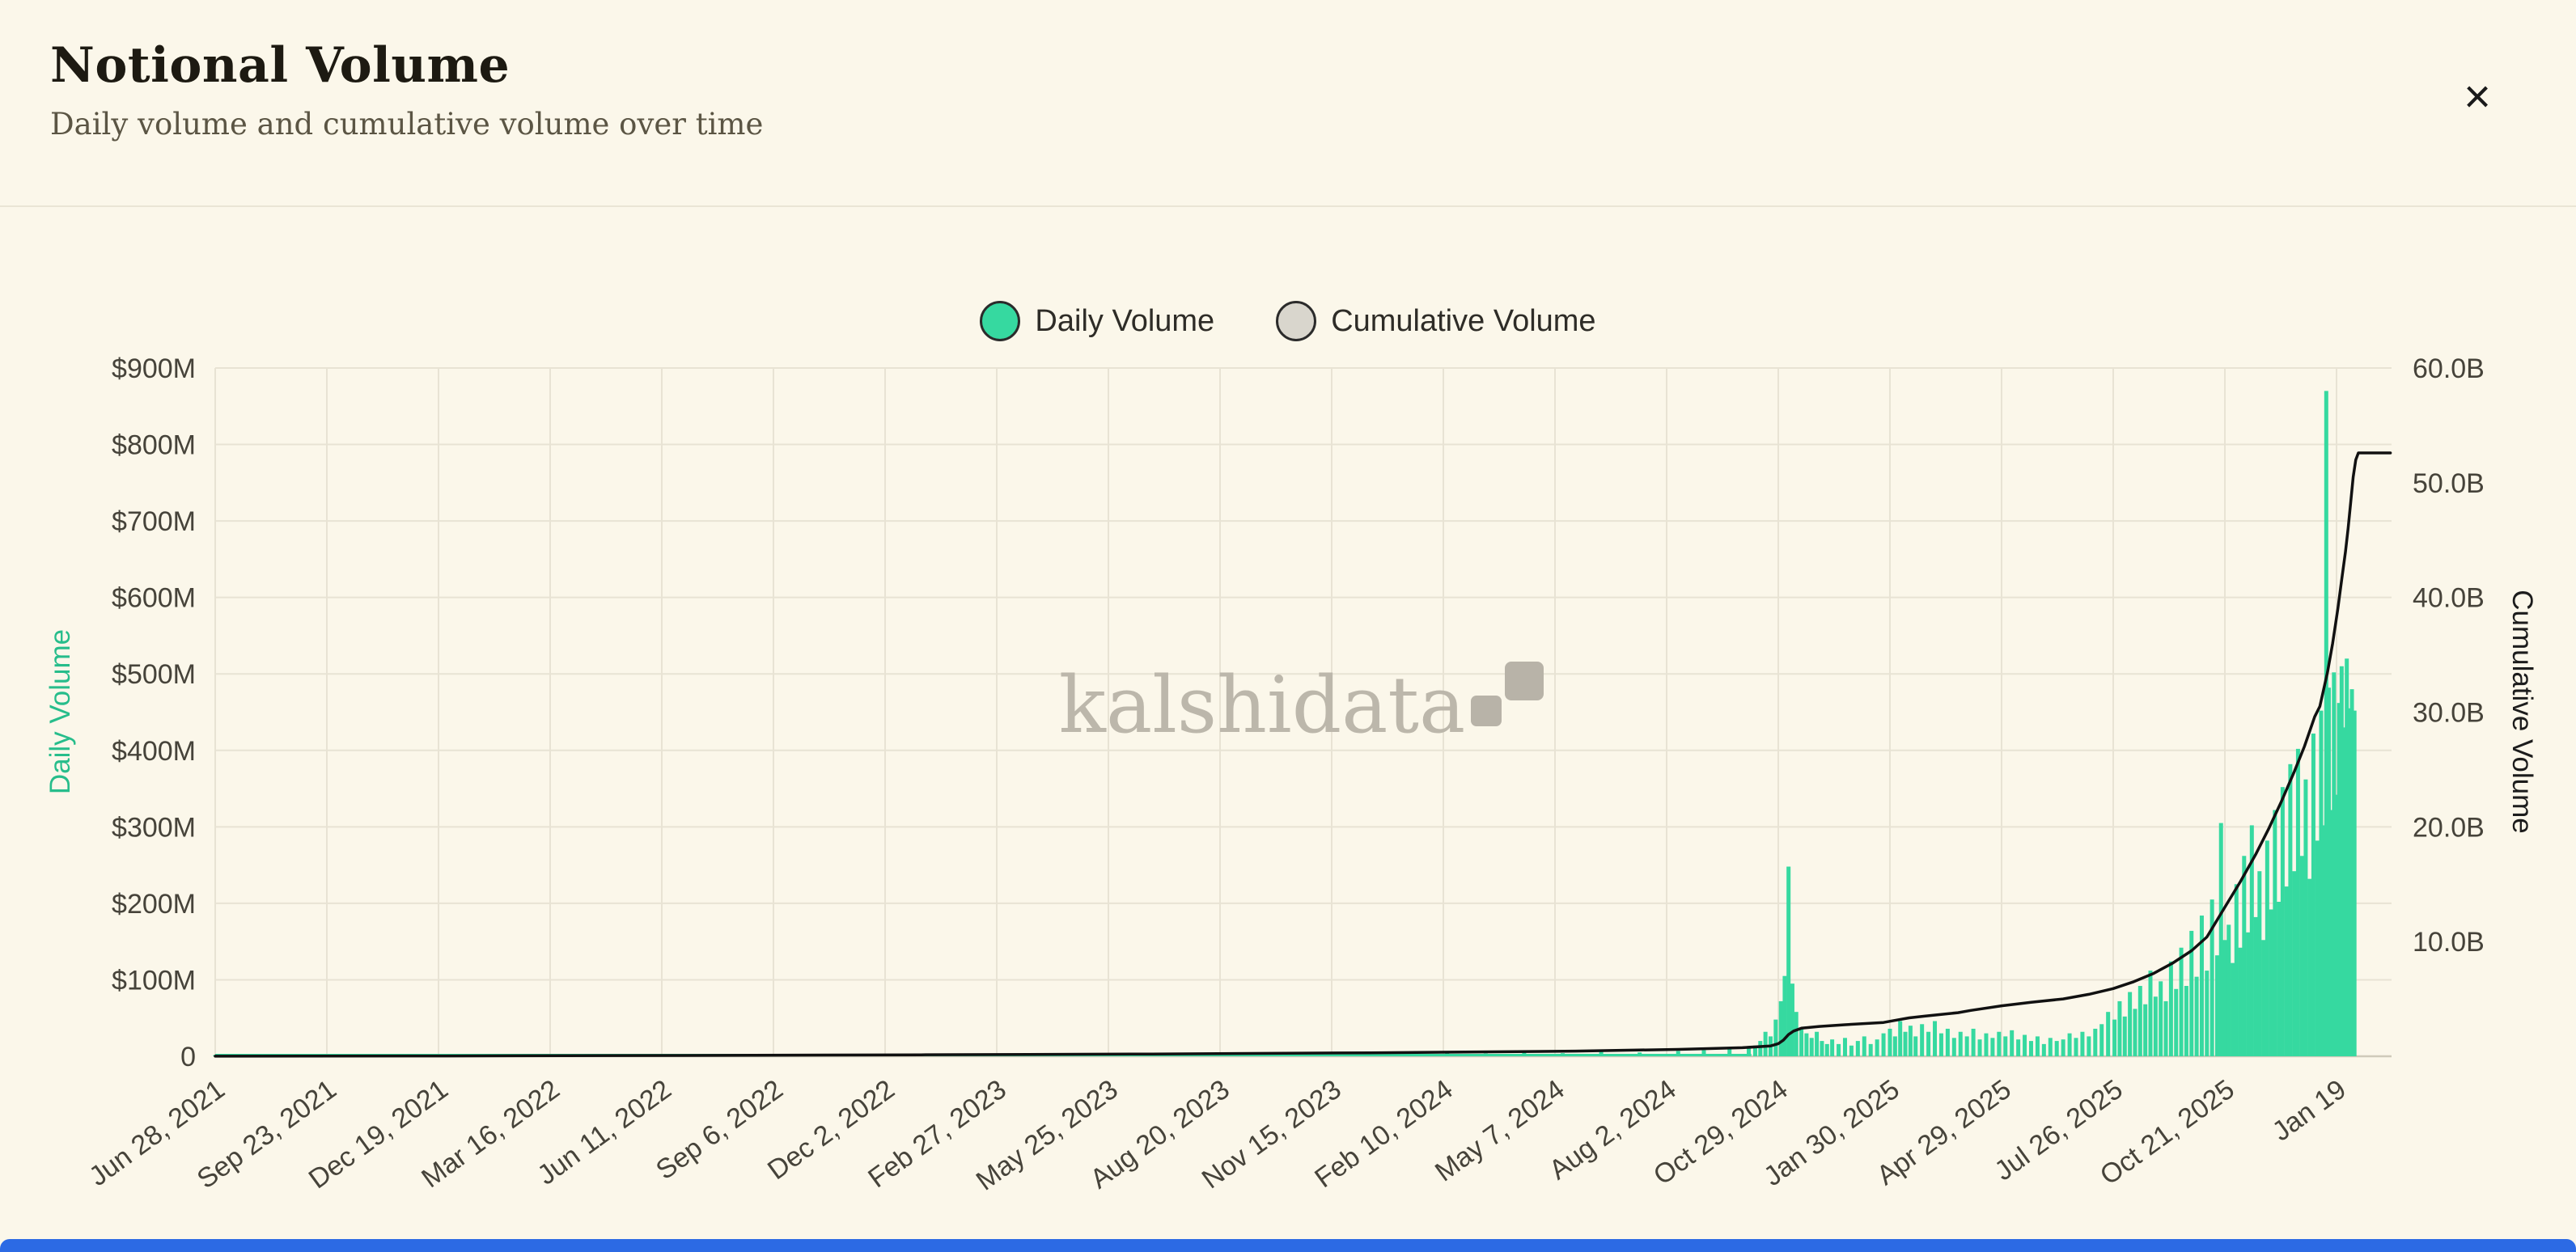  Describe the element at coordinates (2449, 713) in the screenshot. I see `y-right-tick-label: 30.0B` at that location.